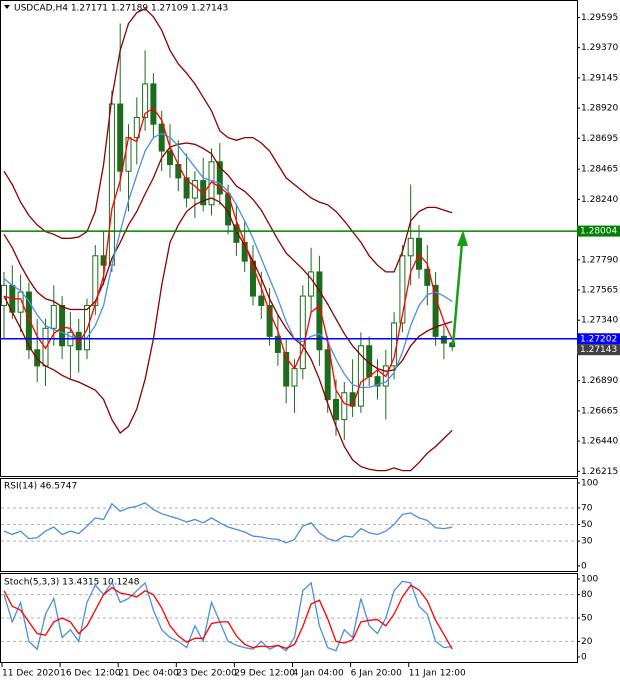 The width and height of the screenshot is (620, 686). I want to click on y-tick-label: 1.27340, so click(599, 321).